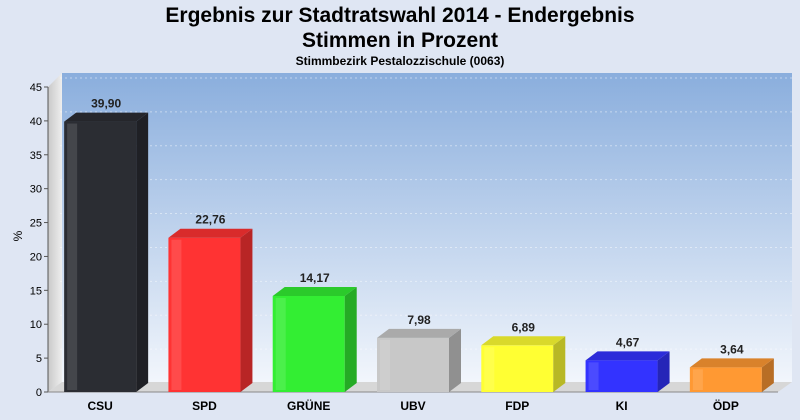  Describe the element at coordinates (36, 325) in the screenshot. I see `y-tick-label: 10` at that location.